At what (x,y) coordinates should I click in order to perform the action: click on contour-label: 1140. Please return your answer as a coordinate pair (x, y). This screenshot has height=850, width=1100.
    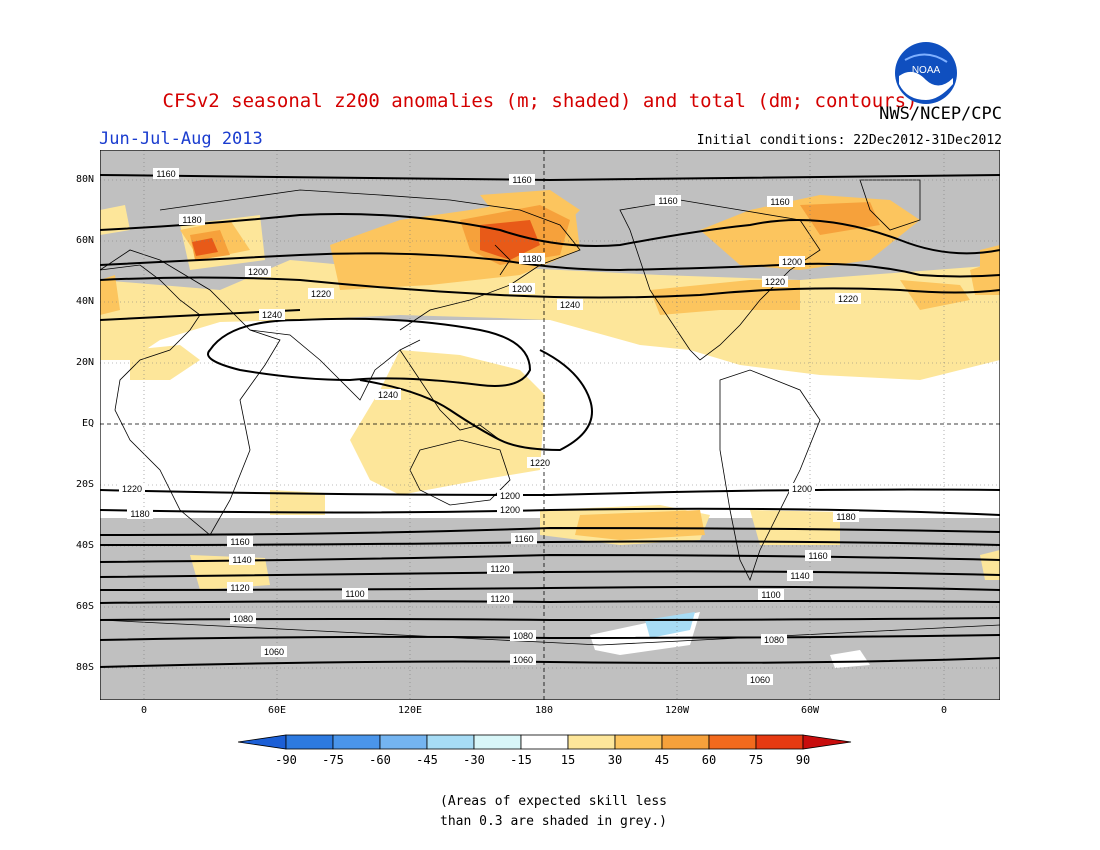
    Looking at the image, I should click on (799, 576).